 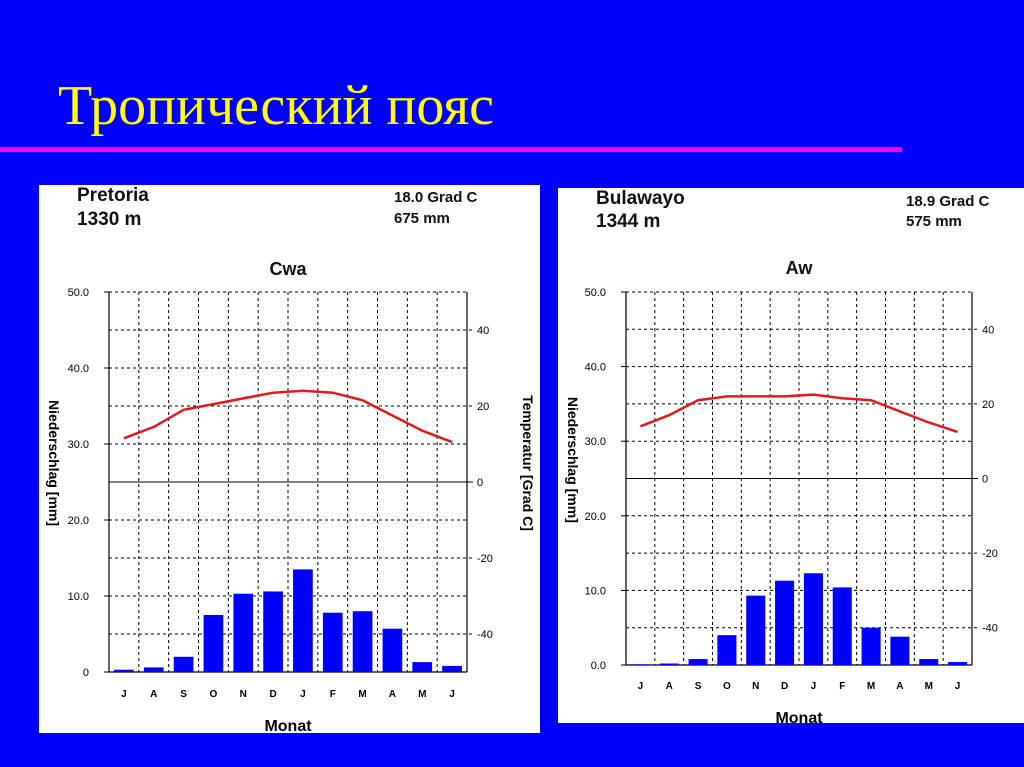 What do you see at coordinates (451, 149) in the screenshot?
I see `title-divider` at bounding box center [451, 149].